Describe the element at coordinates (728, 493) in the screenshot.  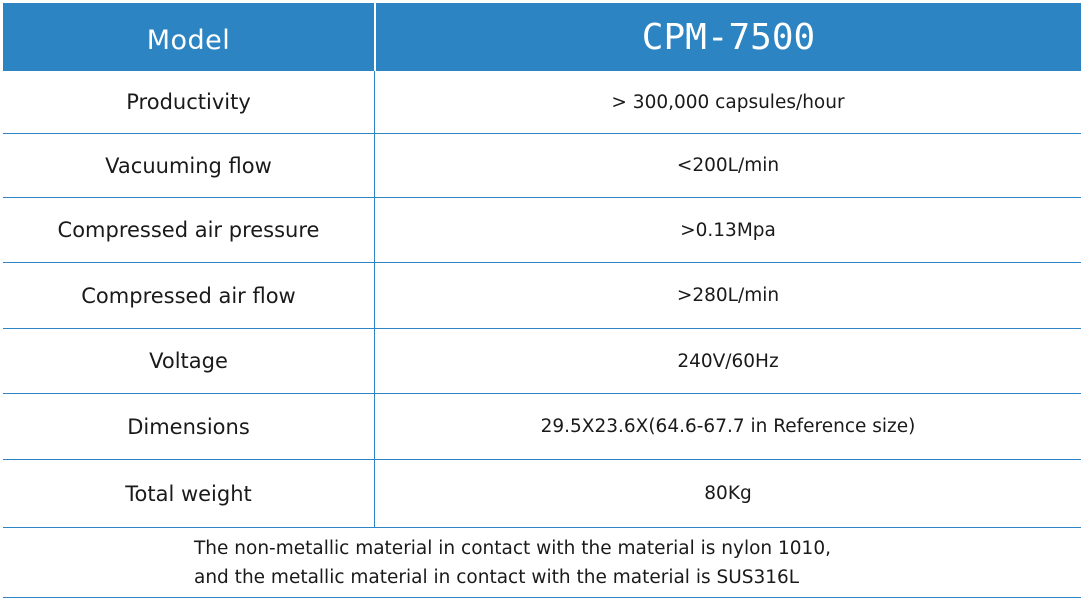
I see `spec-value: 80Kg` at that location.